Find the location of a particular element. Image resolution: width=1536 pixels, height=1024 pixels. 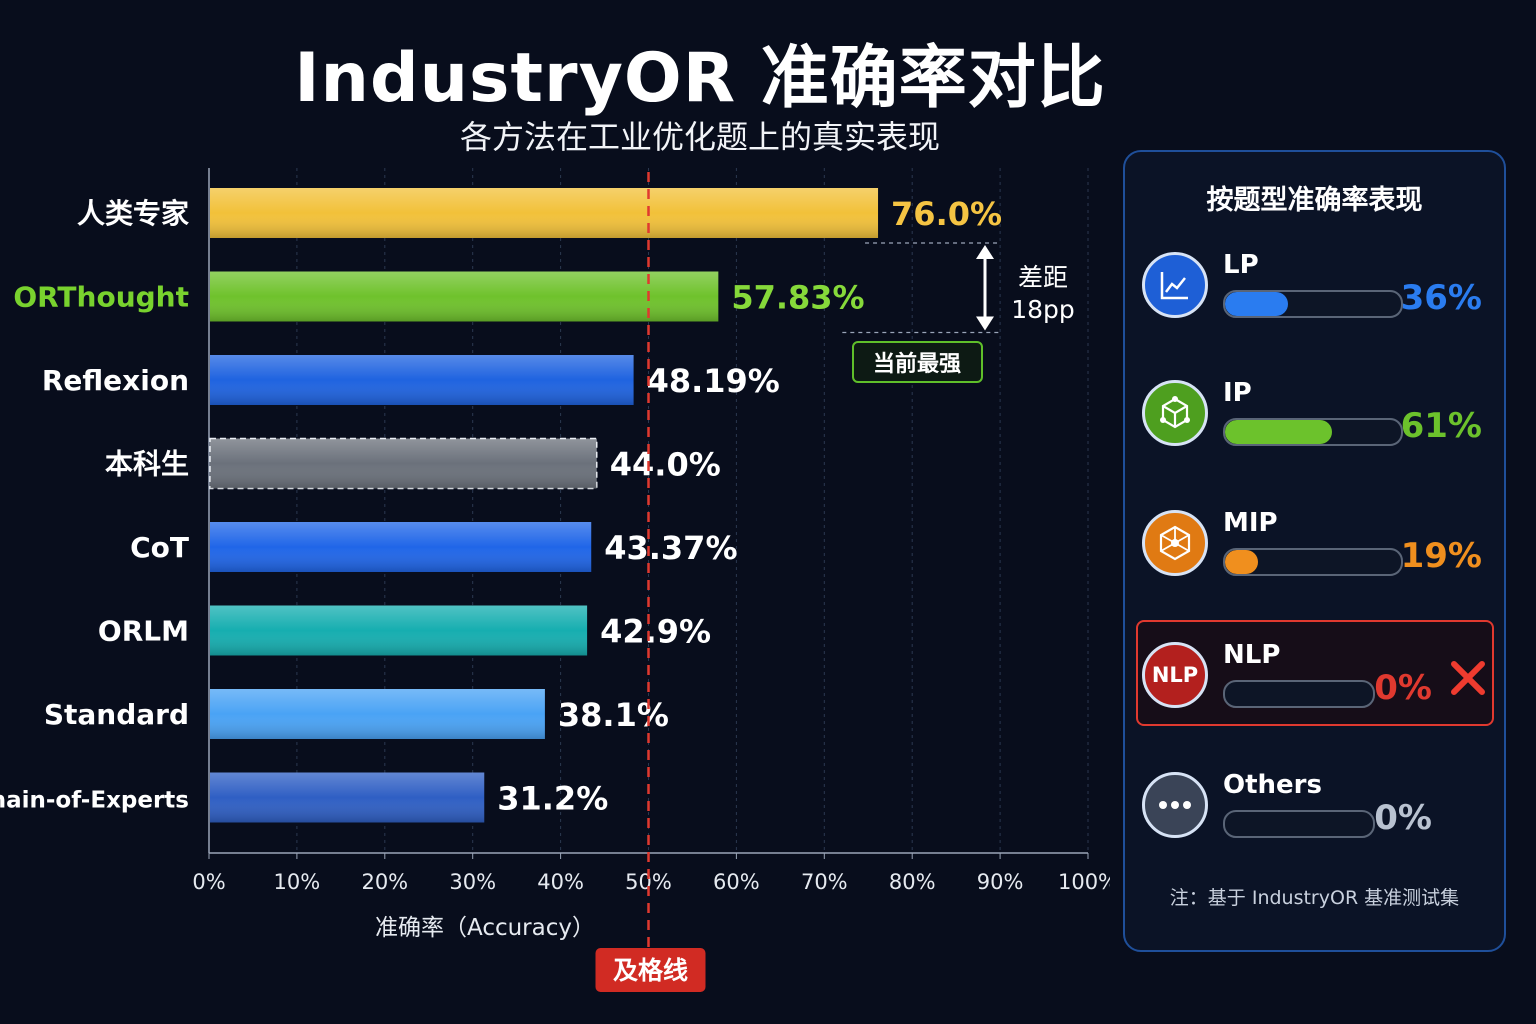

category-label: ORThought is located at coordinates (101, 297).